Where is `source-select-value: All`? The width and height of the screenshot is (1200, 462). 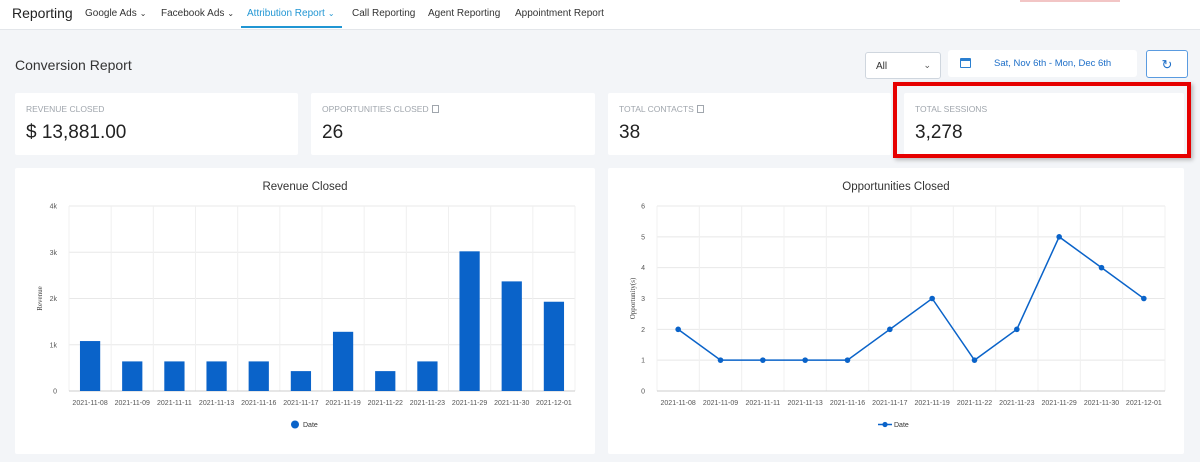 source-select-value: All is located at coordinates (882, 66).